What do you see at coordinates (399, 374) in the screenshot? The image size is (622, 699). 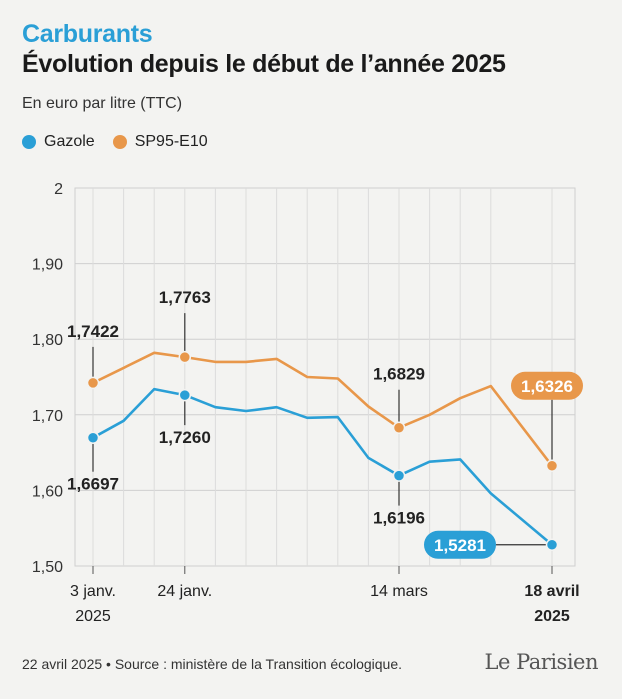 I see `annotation-label-sp95: 1,6829` at bounding box center [399, 374].